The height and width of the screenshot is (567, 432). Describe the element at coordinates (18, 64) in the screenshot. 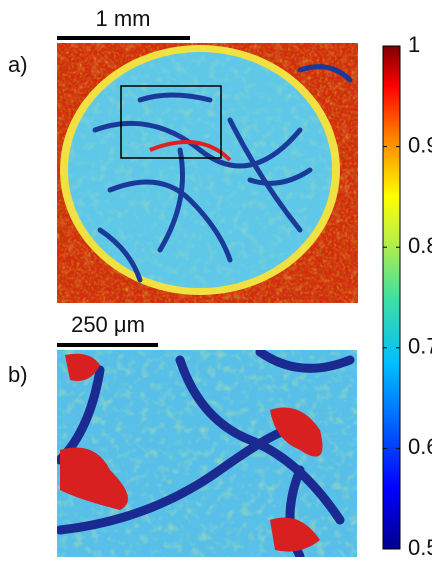

I see `panel-label: a)` at that location.